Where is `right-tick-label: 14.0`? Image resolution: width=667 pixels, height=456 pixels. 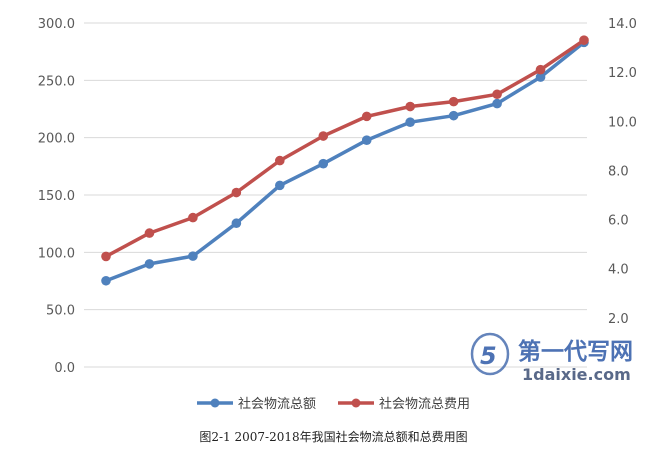
right-tick-label: 14.0 is located at coordinates (622, 24).